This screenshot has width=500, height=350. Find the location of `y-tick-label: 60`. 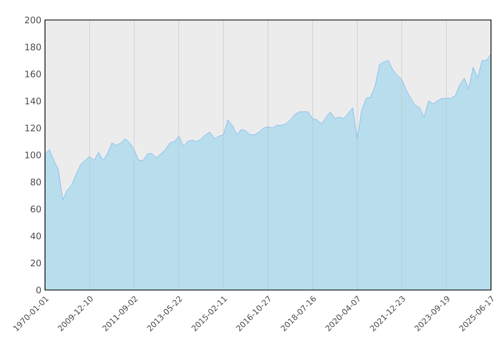

y-tick-label: 60 is located at coordinates (35, 209).